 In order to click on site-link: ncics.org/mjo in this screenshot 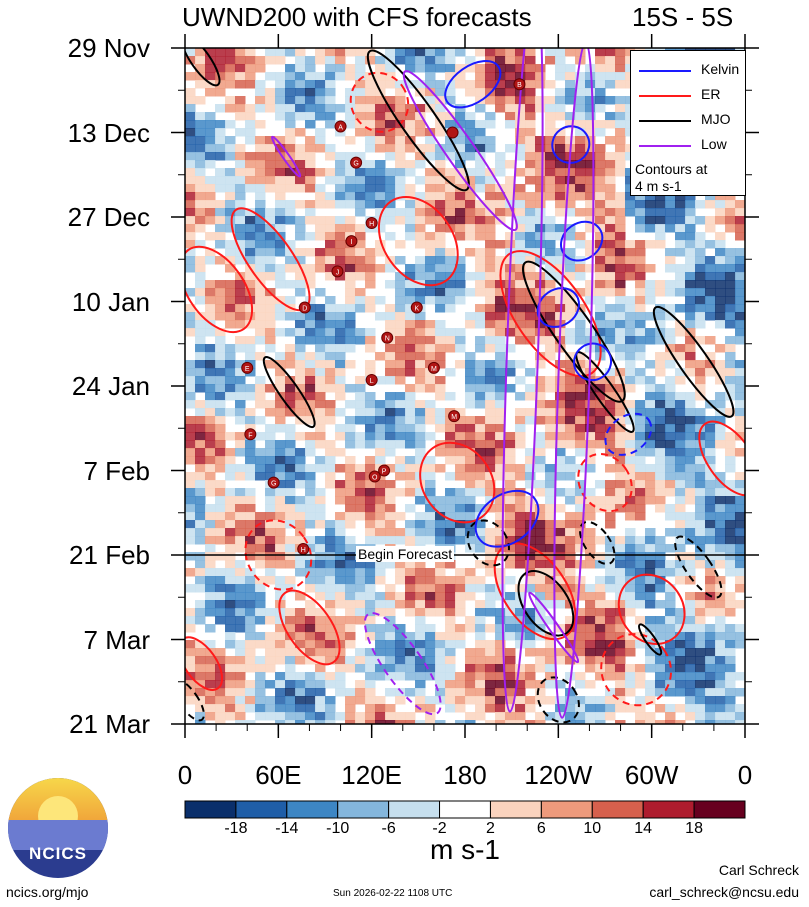, I will do `click(47, 892)`.